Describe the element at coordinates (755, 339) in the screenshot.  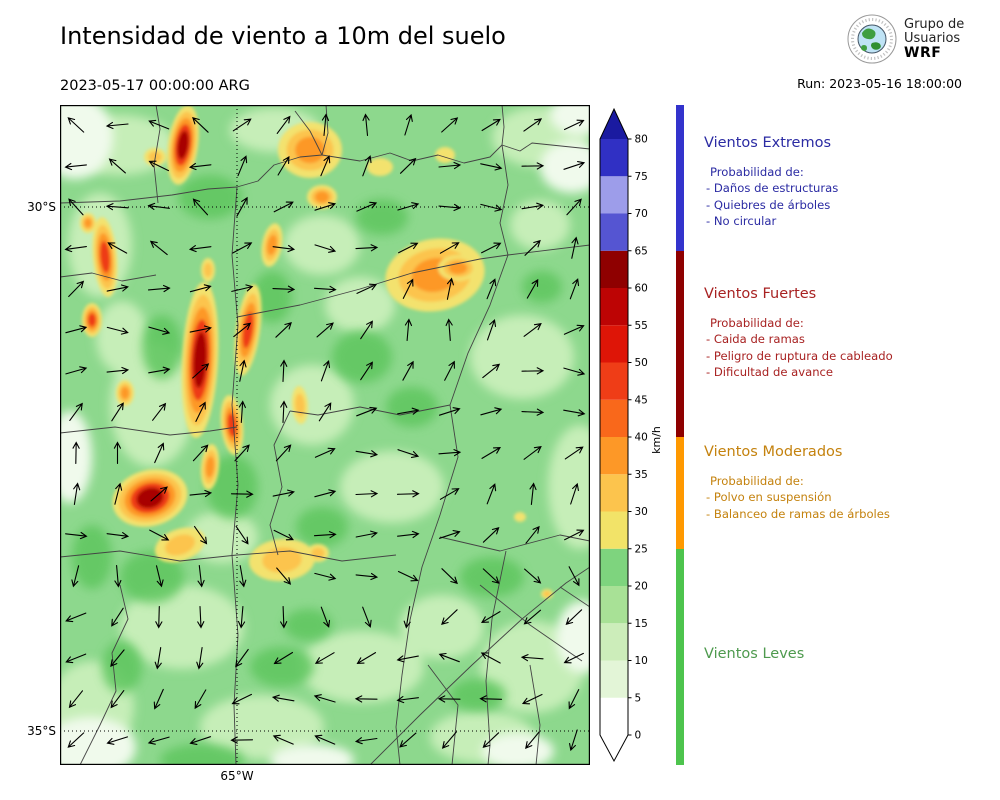
I see `legend-item: - Caida de ramas` at that location.